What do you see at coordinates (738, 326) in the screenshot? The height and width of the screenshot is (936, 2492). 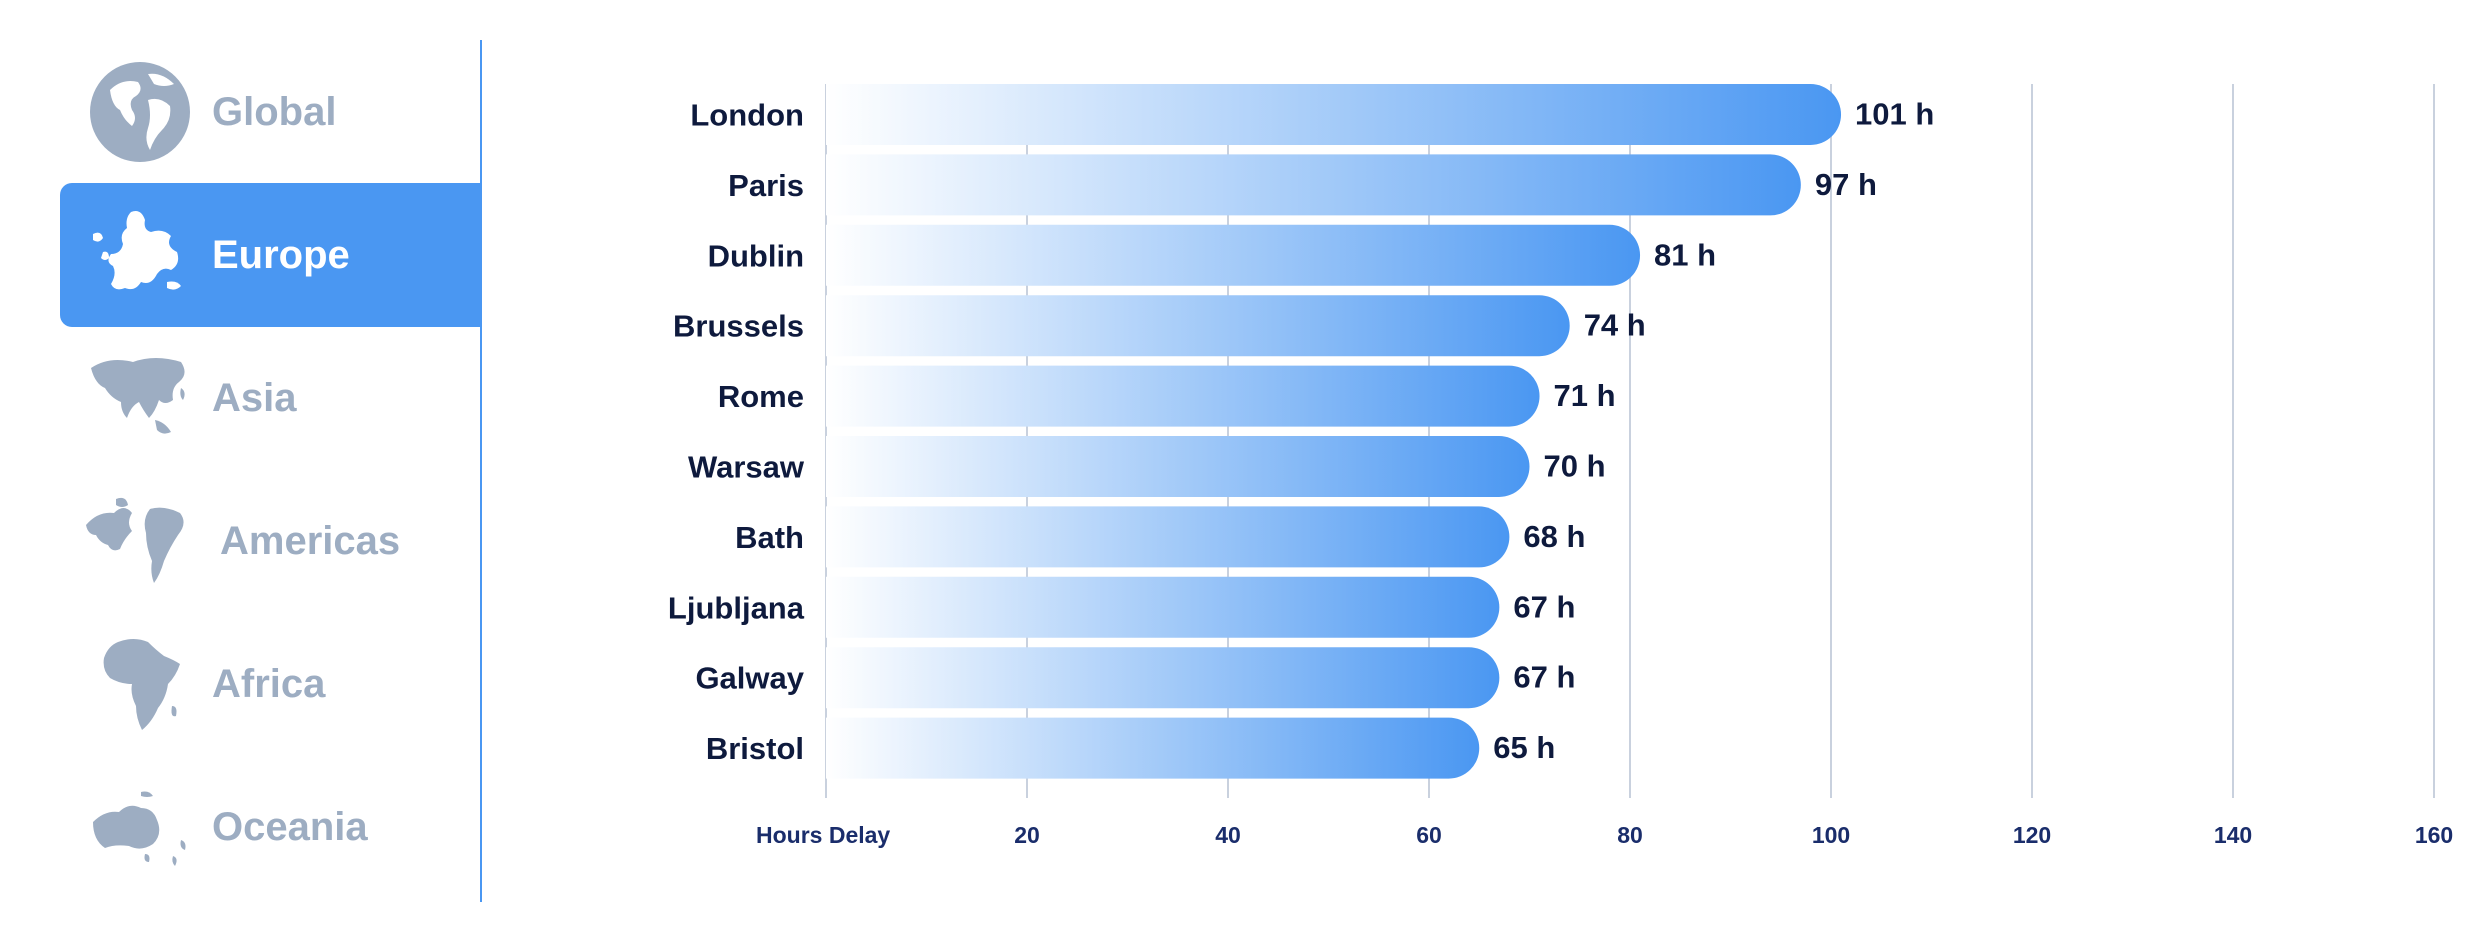 I see `category-label-brussels: Brussels` at bounding box center [738, 326].